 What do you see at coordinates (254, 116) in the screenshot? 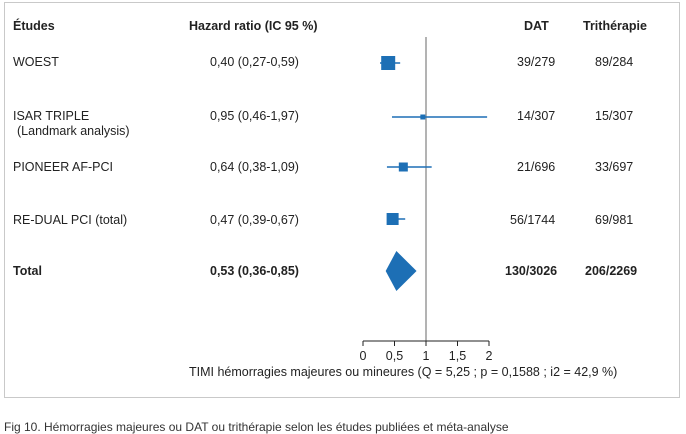
I see `hr-text: 0,95 (0,46-1,97)` at bounding box center [254, 116].